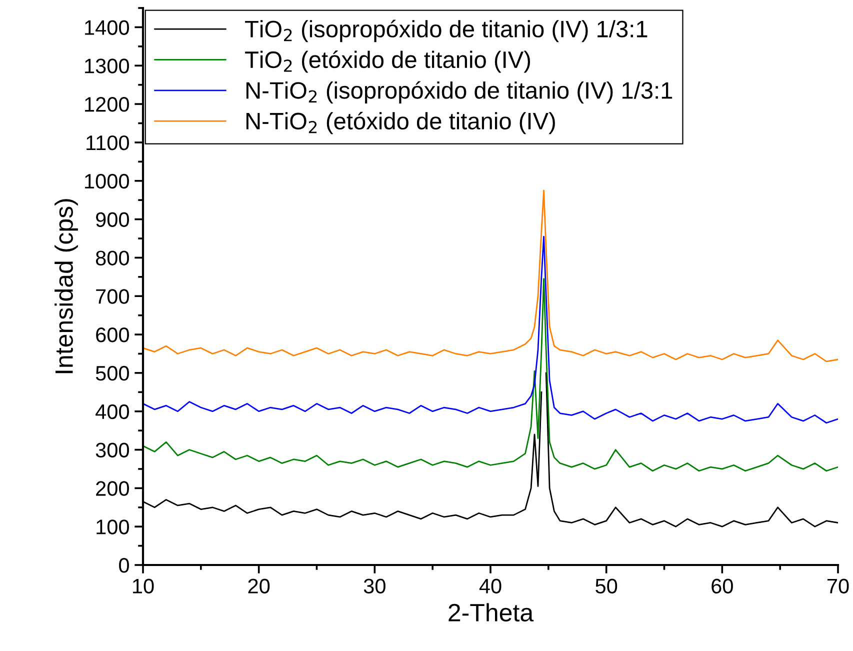 The width and height of the screenshot is (853, 651). Describe the element at coordinates (107, 142) in the screenshot. I see `y-tick-label: 1100` at that location.